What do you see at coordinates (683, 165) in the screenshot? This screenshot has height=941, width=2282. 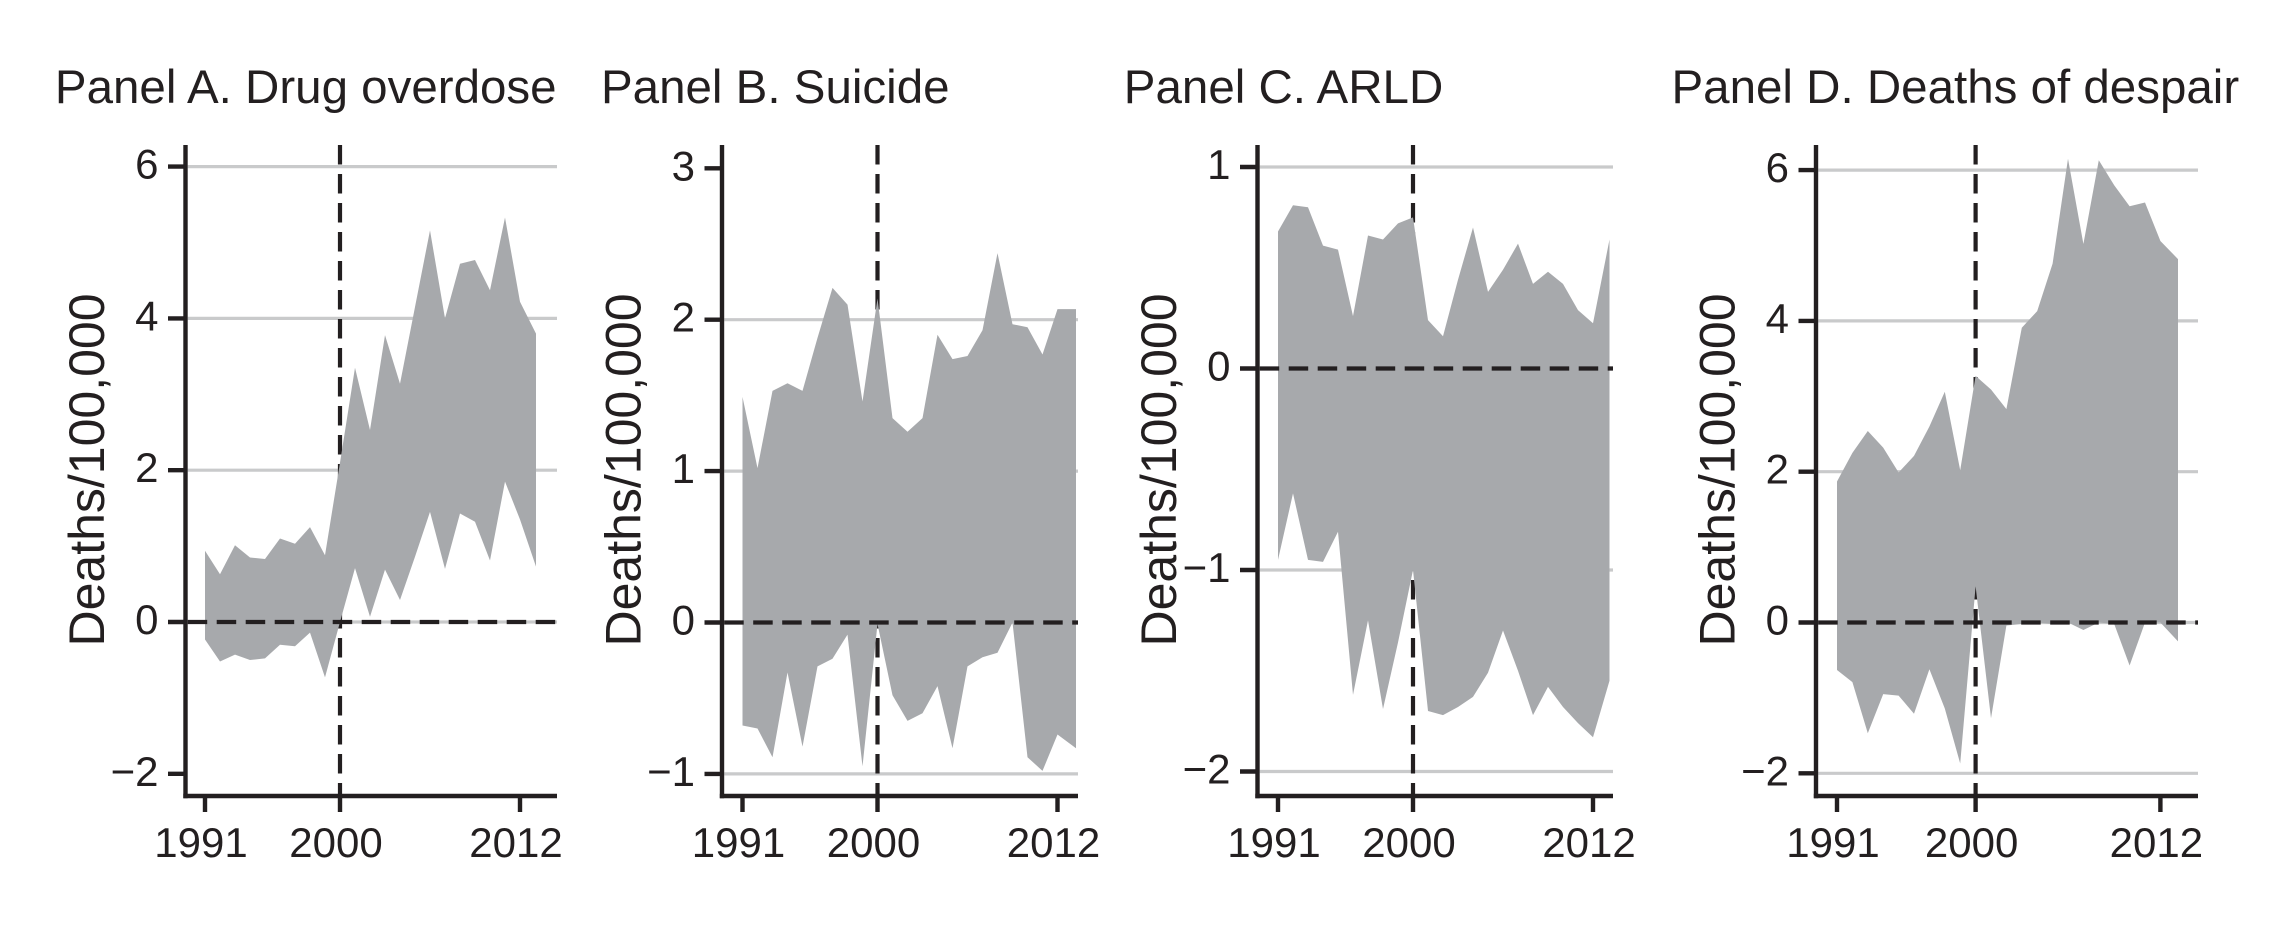 I see `svg-text: 3` at bounding box center [683, 165].